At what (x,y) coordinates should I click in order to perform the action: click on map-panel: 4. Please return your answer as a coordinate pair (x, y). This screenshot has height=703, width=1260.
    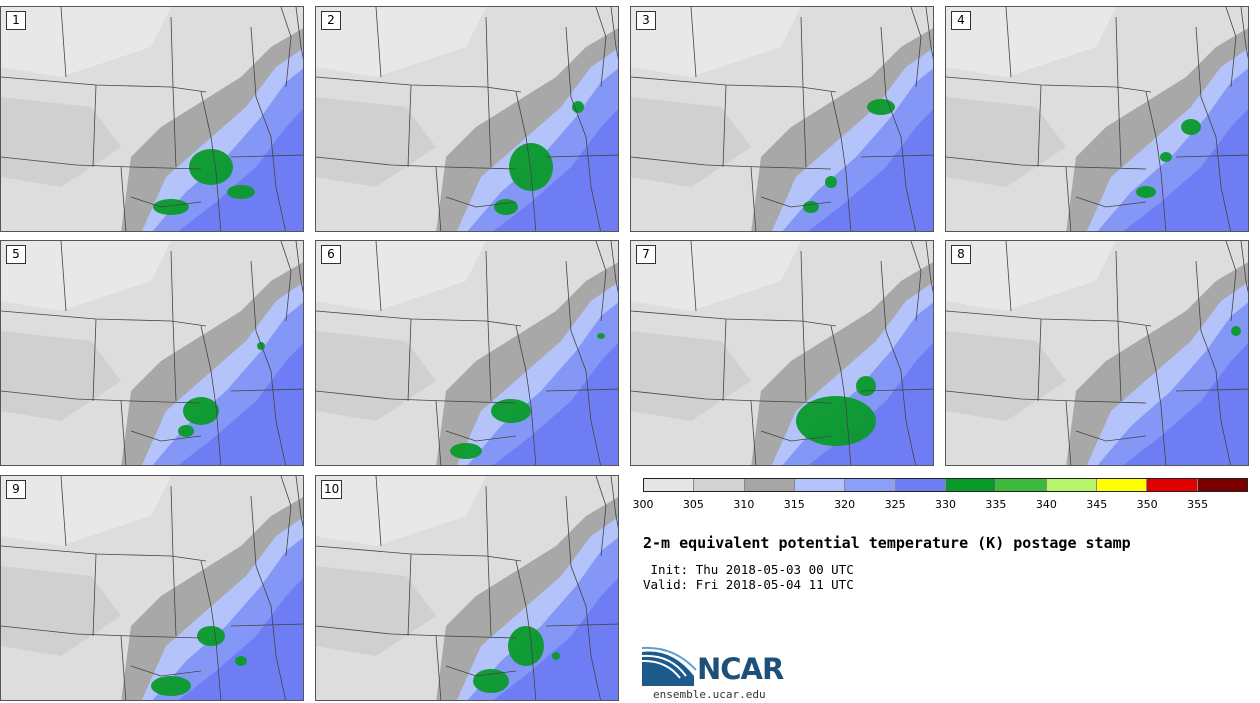
    Looking at the image, I should click on (1097, 119).